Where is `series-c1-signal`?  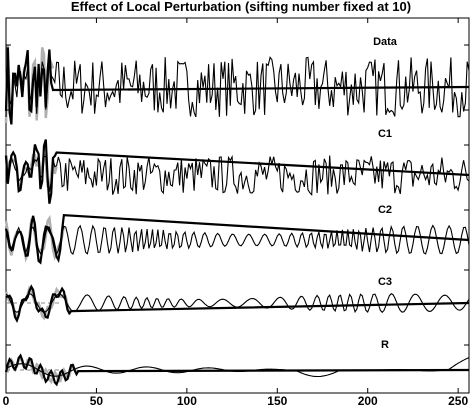 series-c1-signal is located at coordinates (237, 175).